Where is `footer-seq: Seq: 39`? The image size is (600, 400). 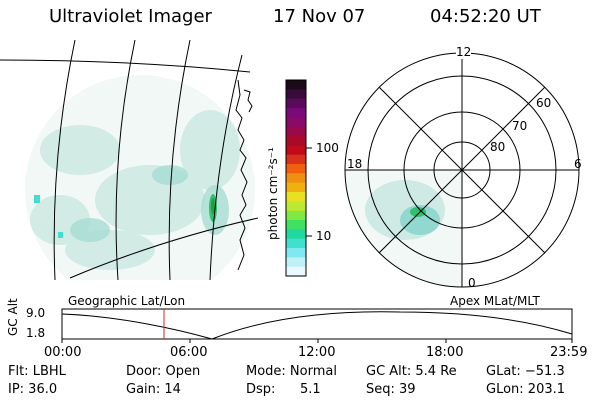 footer-seq: Seq: 39 is located at coordinates (391, 389).